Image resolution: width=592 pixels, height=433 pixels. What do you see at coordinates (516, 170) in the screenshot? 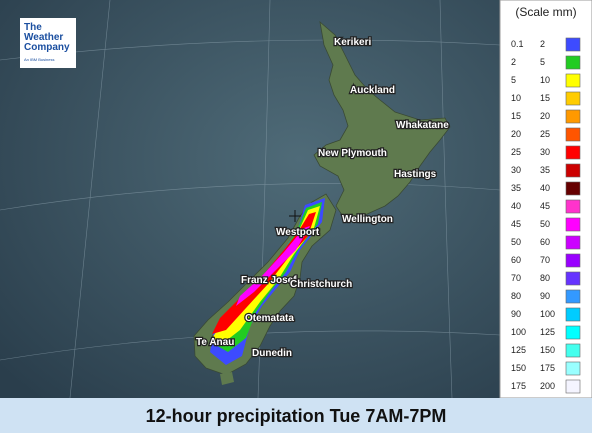
I see `legend-from: 30` at bounding box center [516, 170].